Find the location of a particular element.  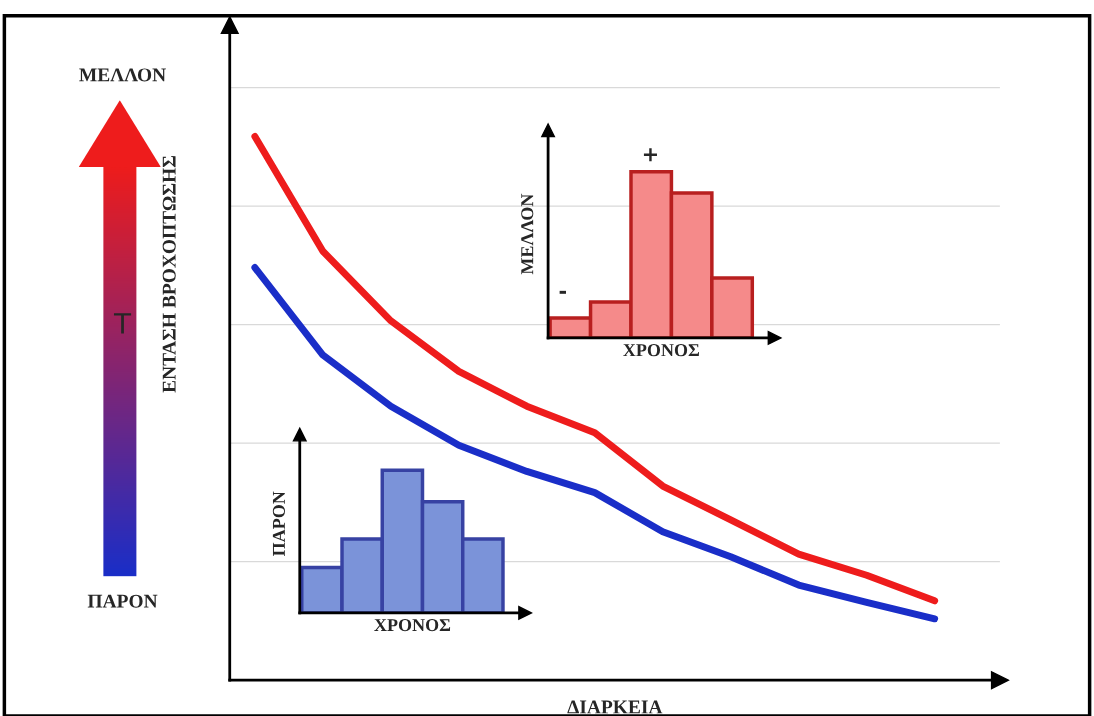

text: ΜΕΛΛΟΝ is located at coordinates (122, 75).